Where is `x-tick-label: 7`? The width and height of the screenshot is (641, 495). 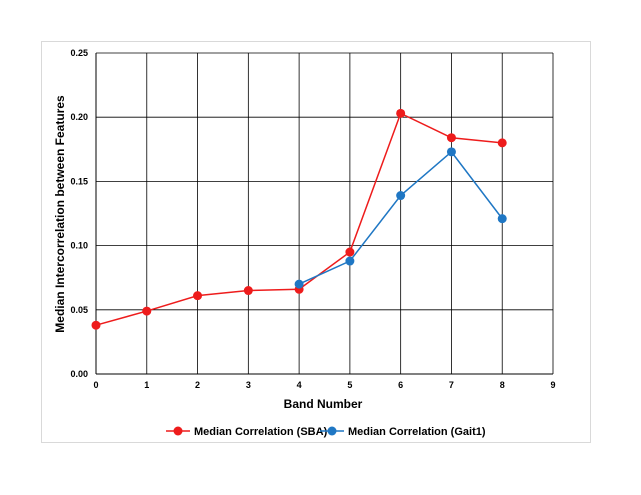
x-tick-label: 7 is located at coordinates (451, 385).